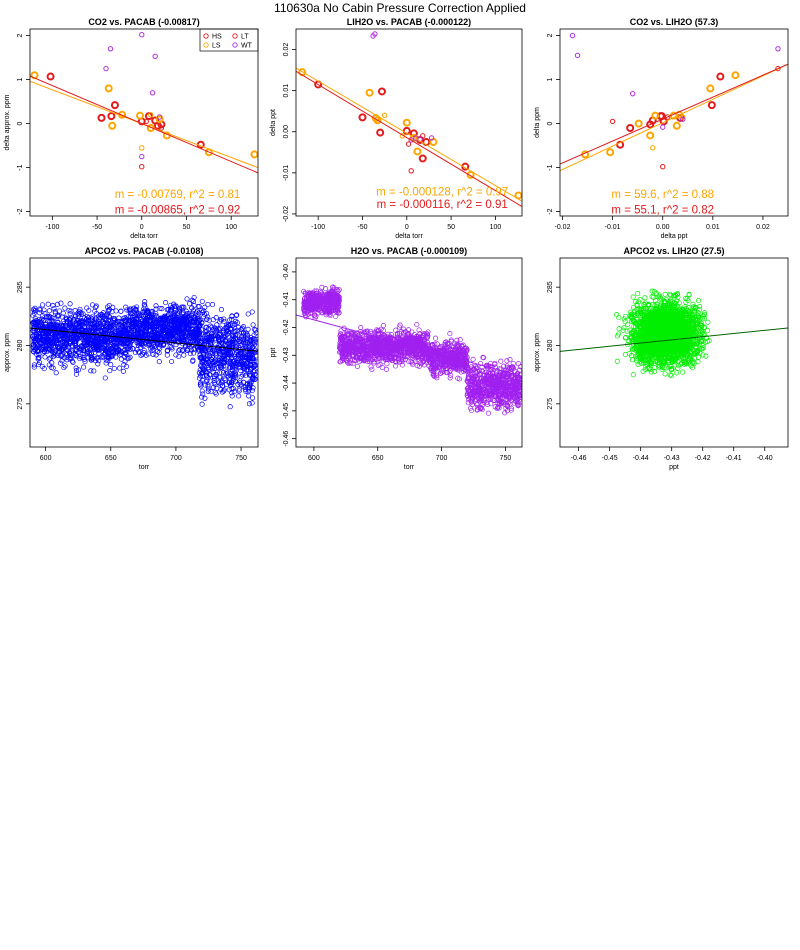 The height and width of the screenshot is (950, 800). What do you see at coordinates (176, 458) in the screenshot?
I see `x-tick-label: 700` at bounding box center [176, 458].